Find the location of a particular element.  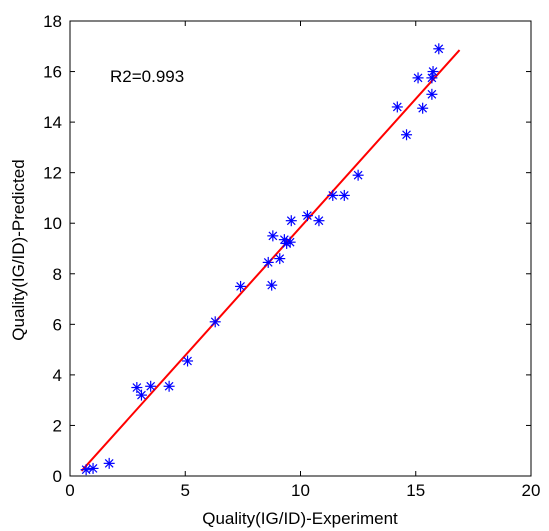

y-axis-label: Quality(IG/ID)-Predicted is located at coordinates (18, 249).